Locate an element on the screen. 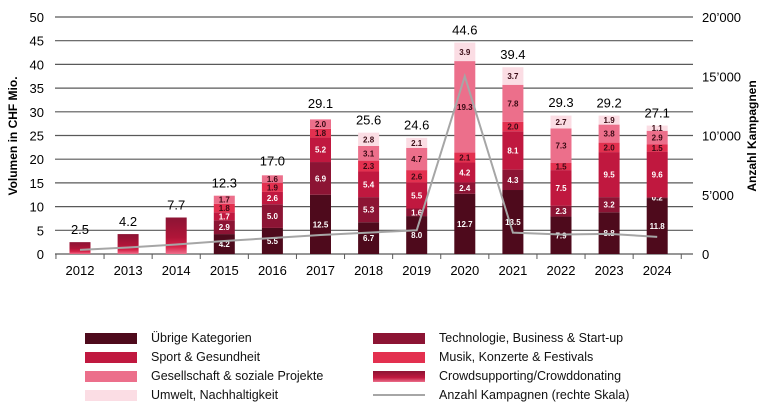 The width and height of the screenshot is (763, 406). y-tick-label: 25 is located at coordinates (37, 136).